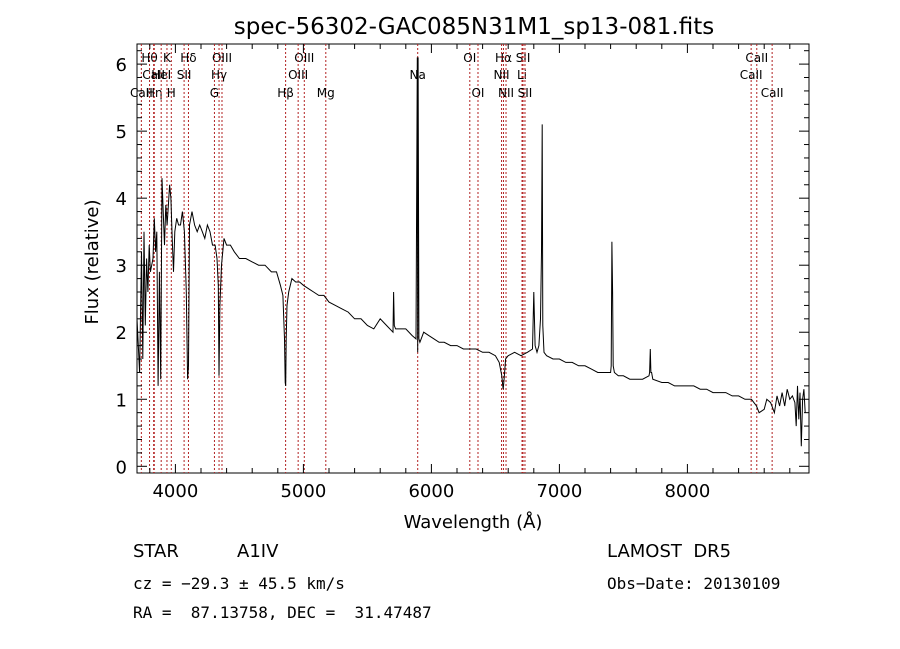 This screenshot has height=649, width=900. What do you see at coordinates (121, 333) in the screenshot?
I see `y-tick-label: 2` at bounding box center [121, 333].